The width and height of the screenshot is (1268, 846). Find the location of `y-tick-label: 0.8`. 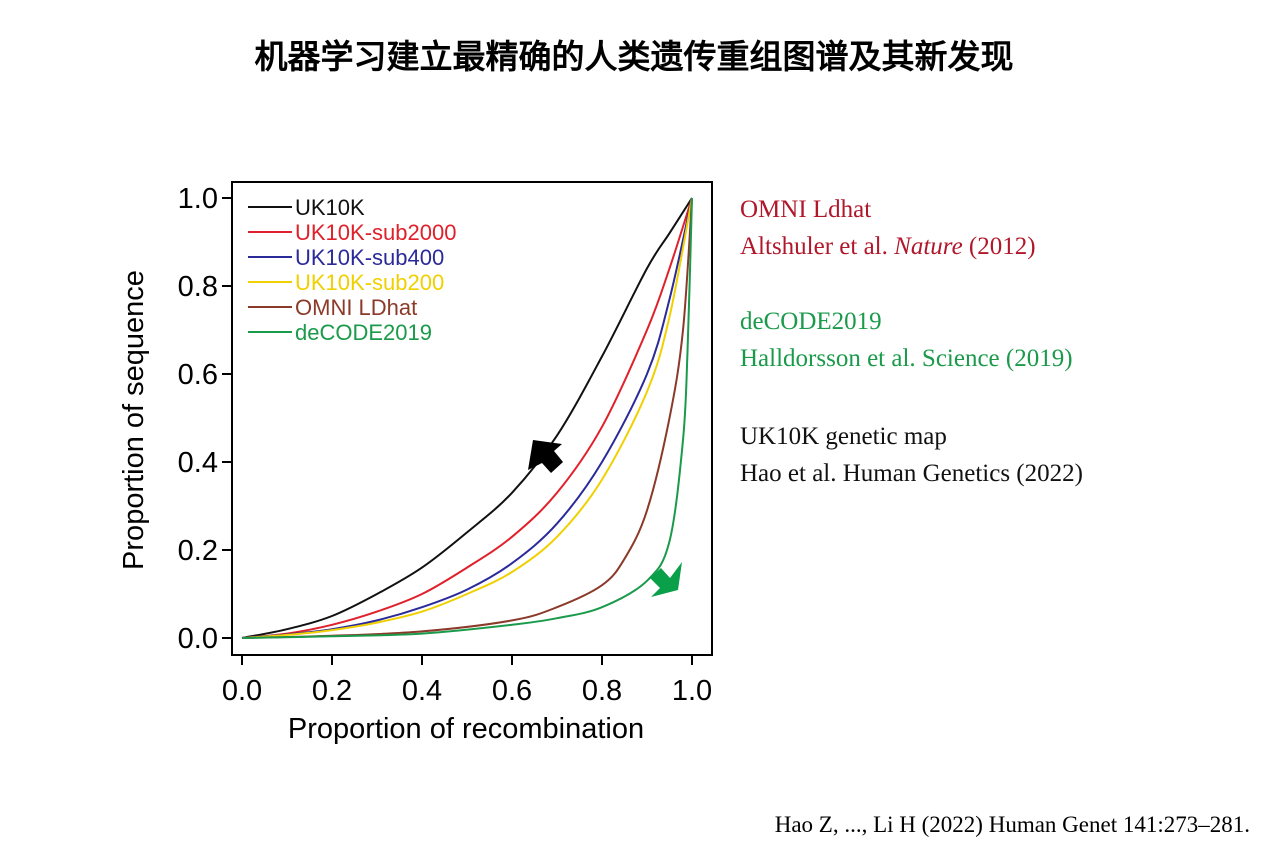

y-tick-label: 0.8 is located at coordinates (198, 287).